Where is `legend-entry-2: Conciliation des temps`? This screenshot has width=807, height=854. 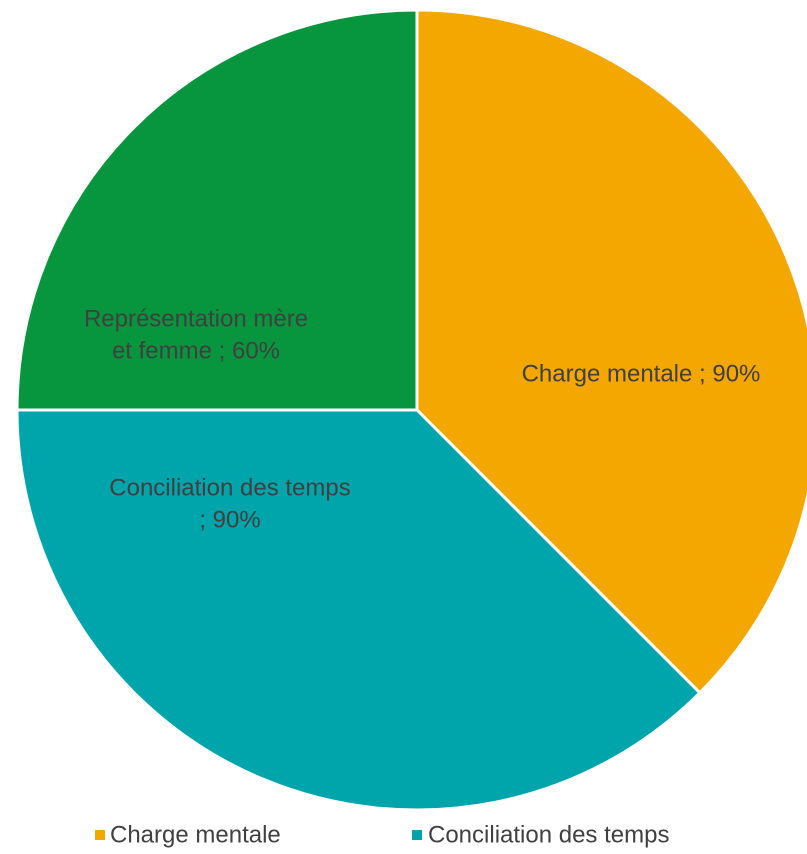
legend-entry-2: Conciliation des temps is located at coordinates (540, 834).